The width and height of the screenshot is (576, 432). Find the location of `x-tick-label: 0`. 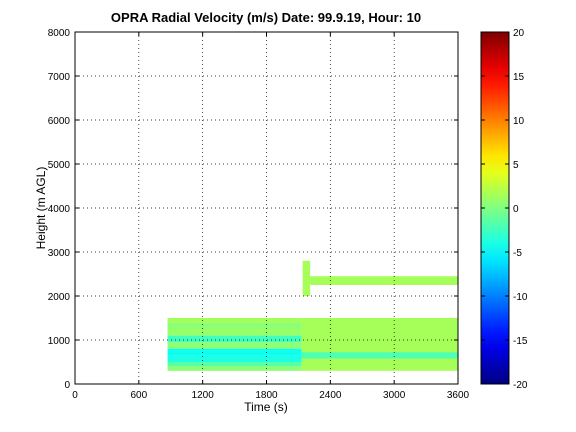

x-tick-label: 0 is located at coordinates (75, 395).